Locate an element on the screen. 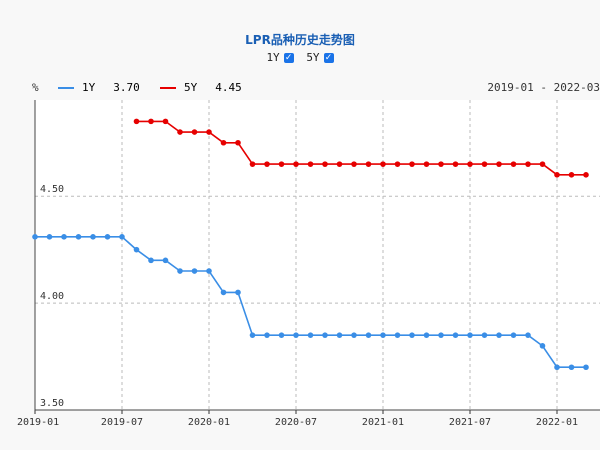 The width and height of the screenshot is (600, 450). legend-5y-value: 4.45 is located at coordinates (228, 87).